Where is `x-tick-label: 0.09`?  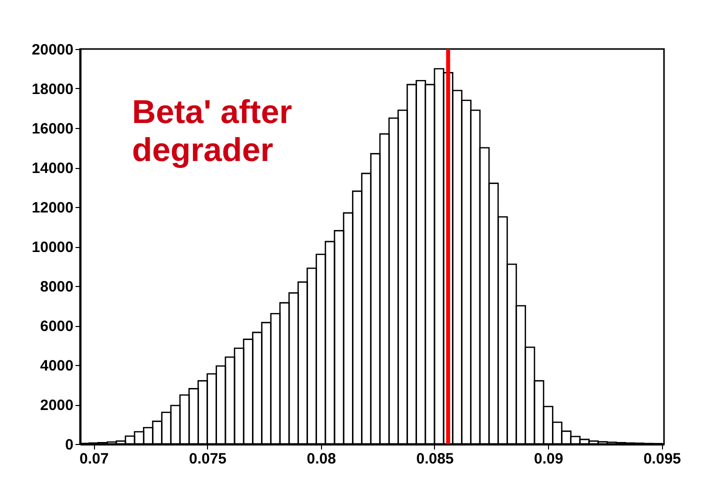
x-tick-label: 0.09 is located at coordinates (549, 459).